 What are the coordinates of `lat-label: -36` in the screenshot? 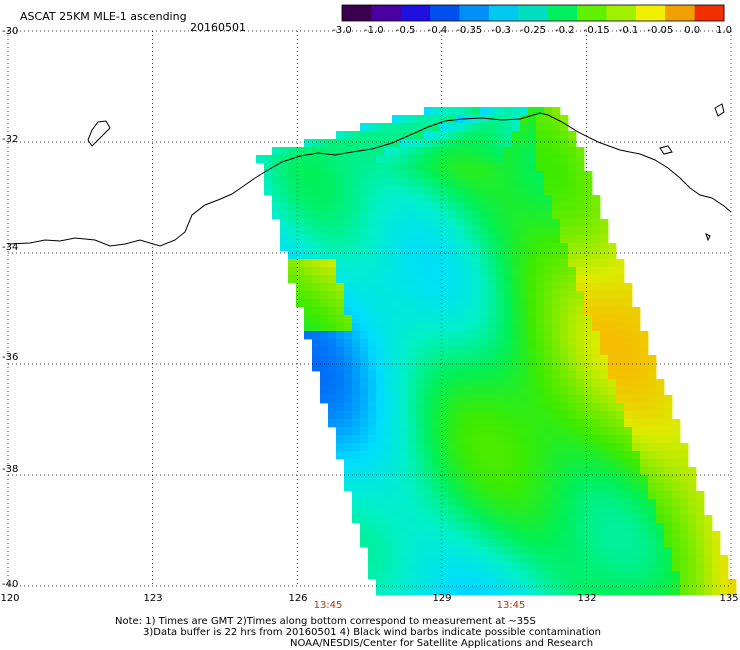 It's located at (10, 357).